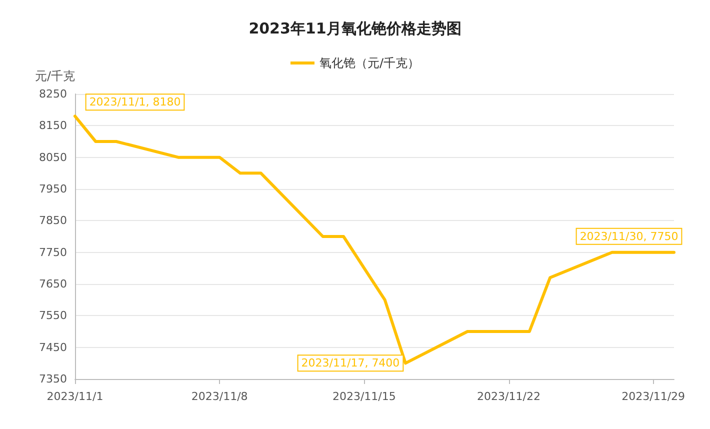 The image size is (710, 429). What do you see at coordinates (350, 363) in the screenshot?
I see `annotation: 2023/11/17, 7400` at bounding box center [350, 363].